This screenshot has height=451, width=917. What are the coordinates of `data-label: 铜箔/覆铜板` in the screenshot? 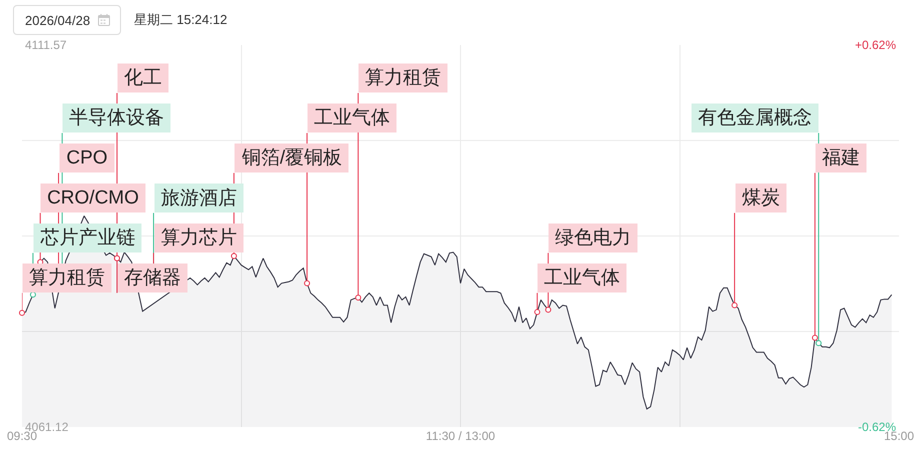 It's located at (291, 158).